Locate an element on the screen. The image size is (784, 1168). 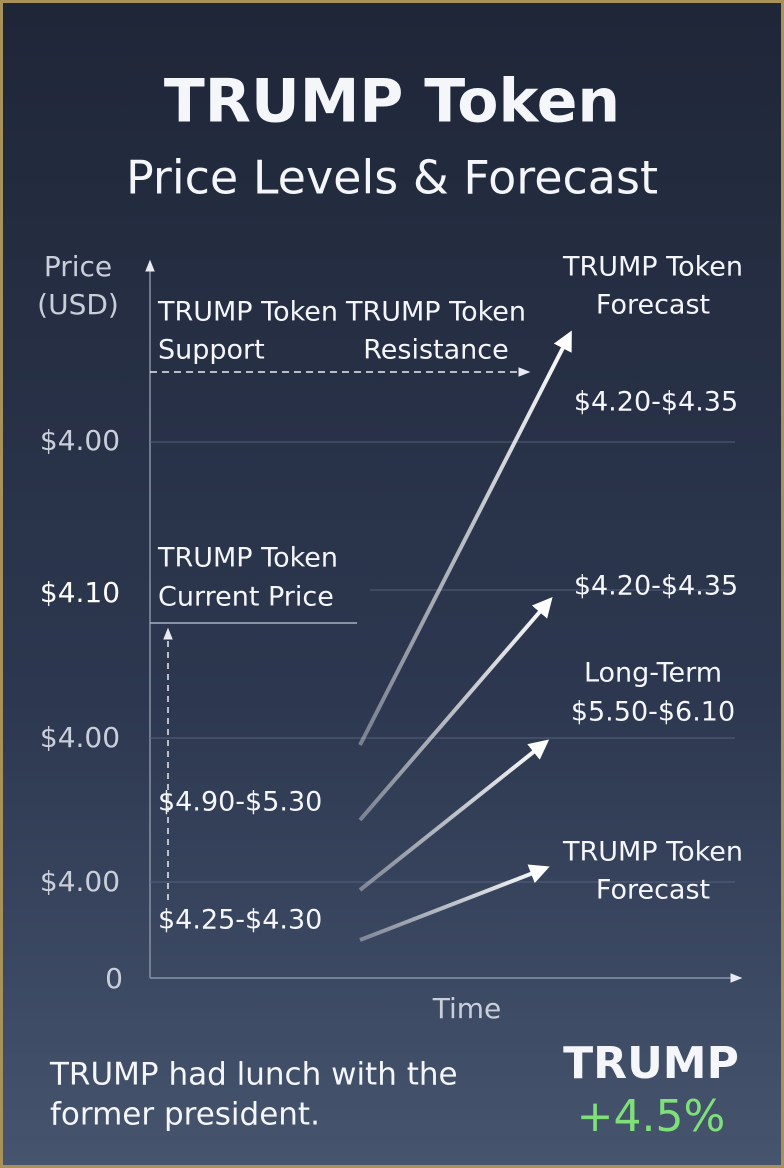
support-label: Support is located at coordinates (211, 350).